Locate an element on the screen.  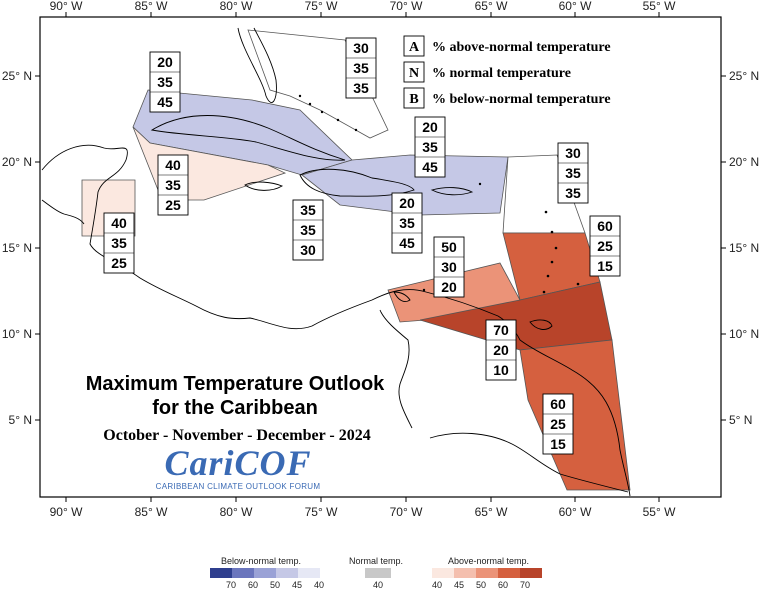
key-letter-a: A is located at coordinates (414, 47).